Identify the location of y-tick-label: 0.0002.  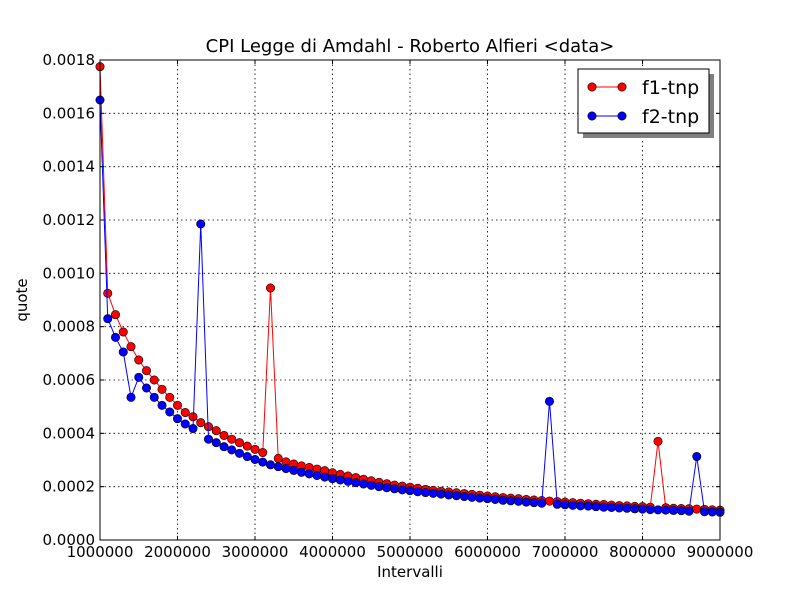
(69, 487).